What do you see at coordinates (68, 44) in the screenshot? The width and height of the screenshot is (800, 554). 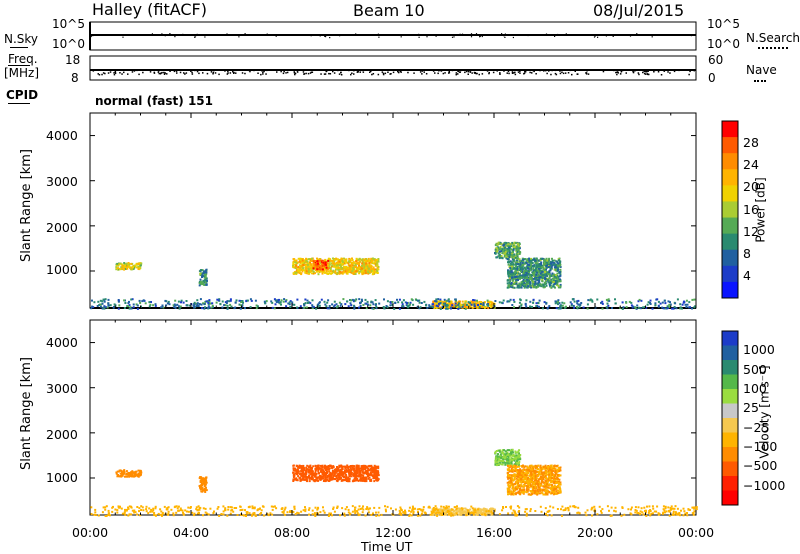 I see `noise-left-tick-bottom: 10^0` at bounding box center [68, 44].